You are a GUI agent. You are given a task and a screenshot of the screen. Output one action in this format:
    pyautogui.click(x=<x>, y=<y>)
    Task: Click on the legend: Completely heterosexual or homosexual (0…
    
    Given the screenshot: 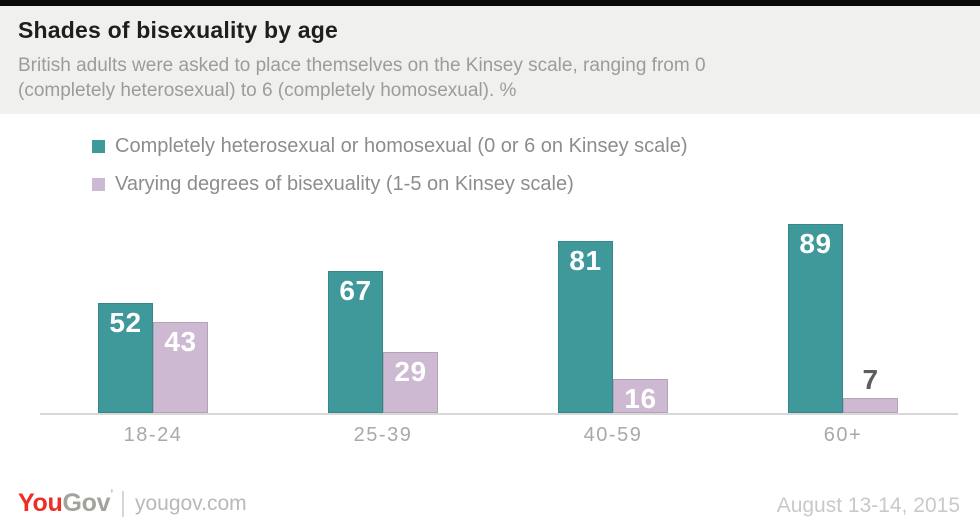 What is the action you would take?
    pyautogui.click(x=390, y=165)
    